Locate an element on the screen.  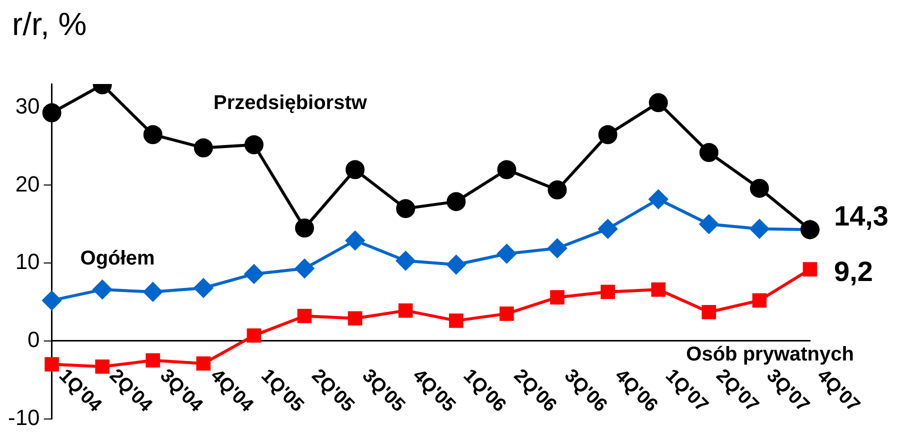
series-label: Osób prywatnych is located at coordinates (770, 354).